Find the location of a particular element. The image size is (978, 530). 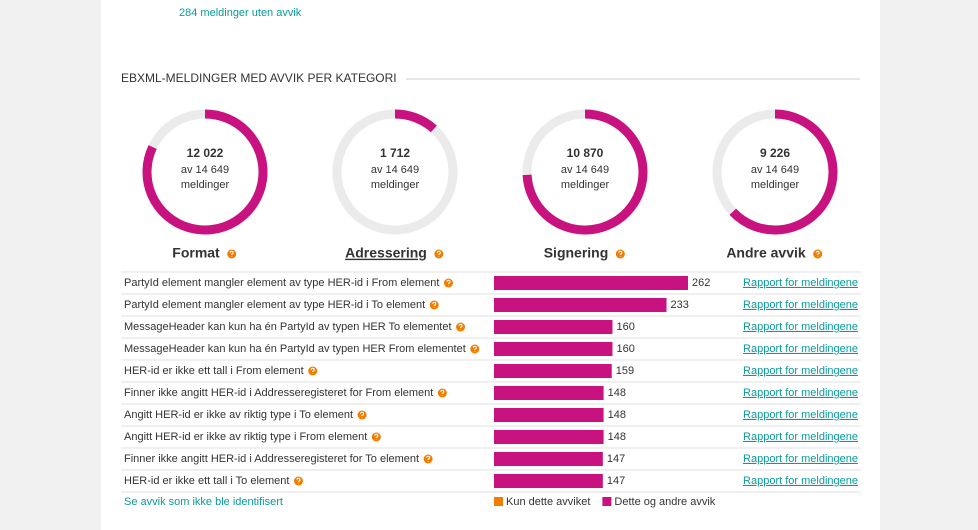

category-label: Andre avvik is located at coordinates (766, 253).